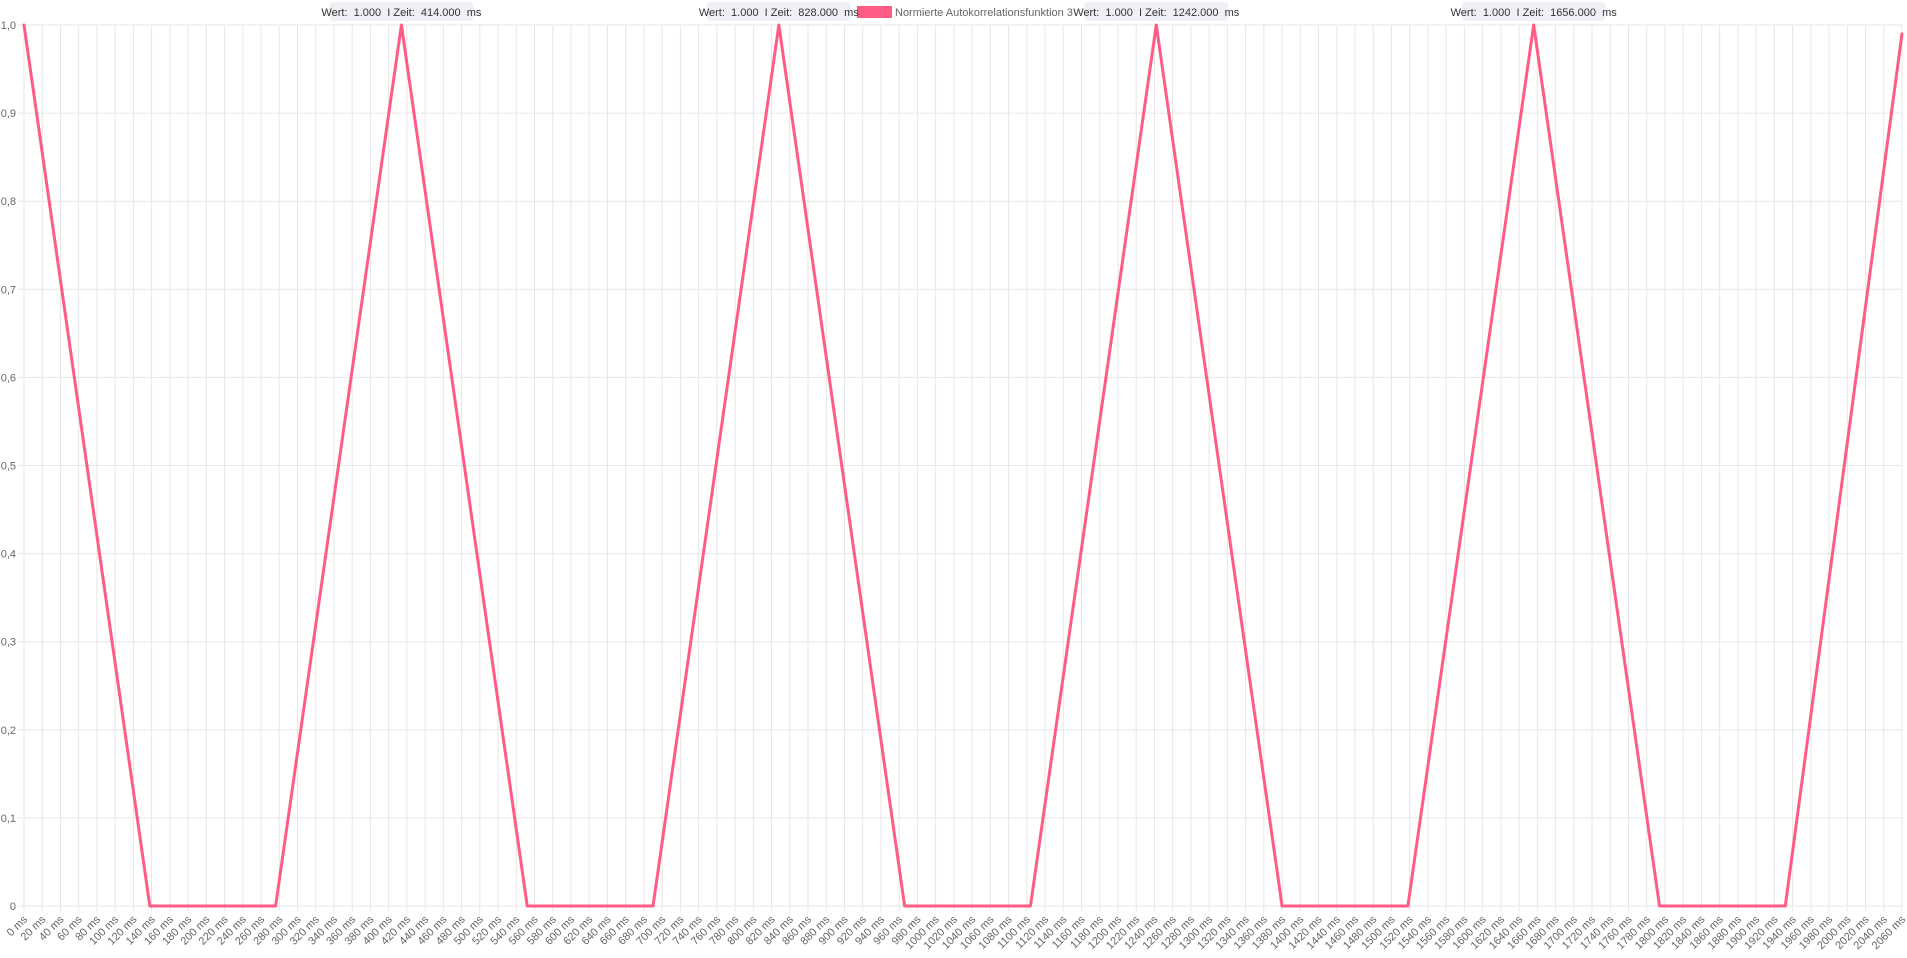  I want to click on legend: Normierte Autokorrelationsfunktion 3, so click(965, 12).